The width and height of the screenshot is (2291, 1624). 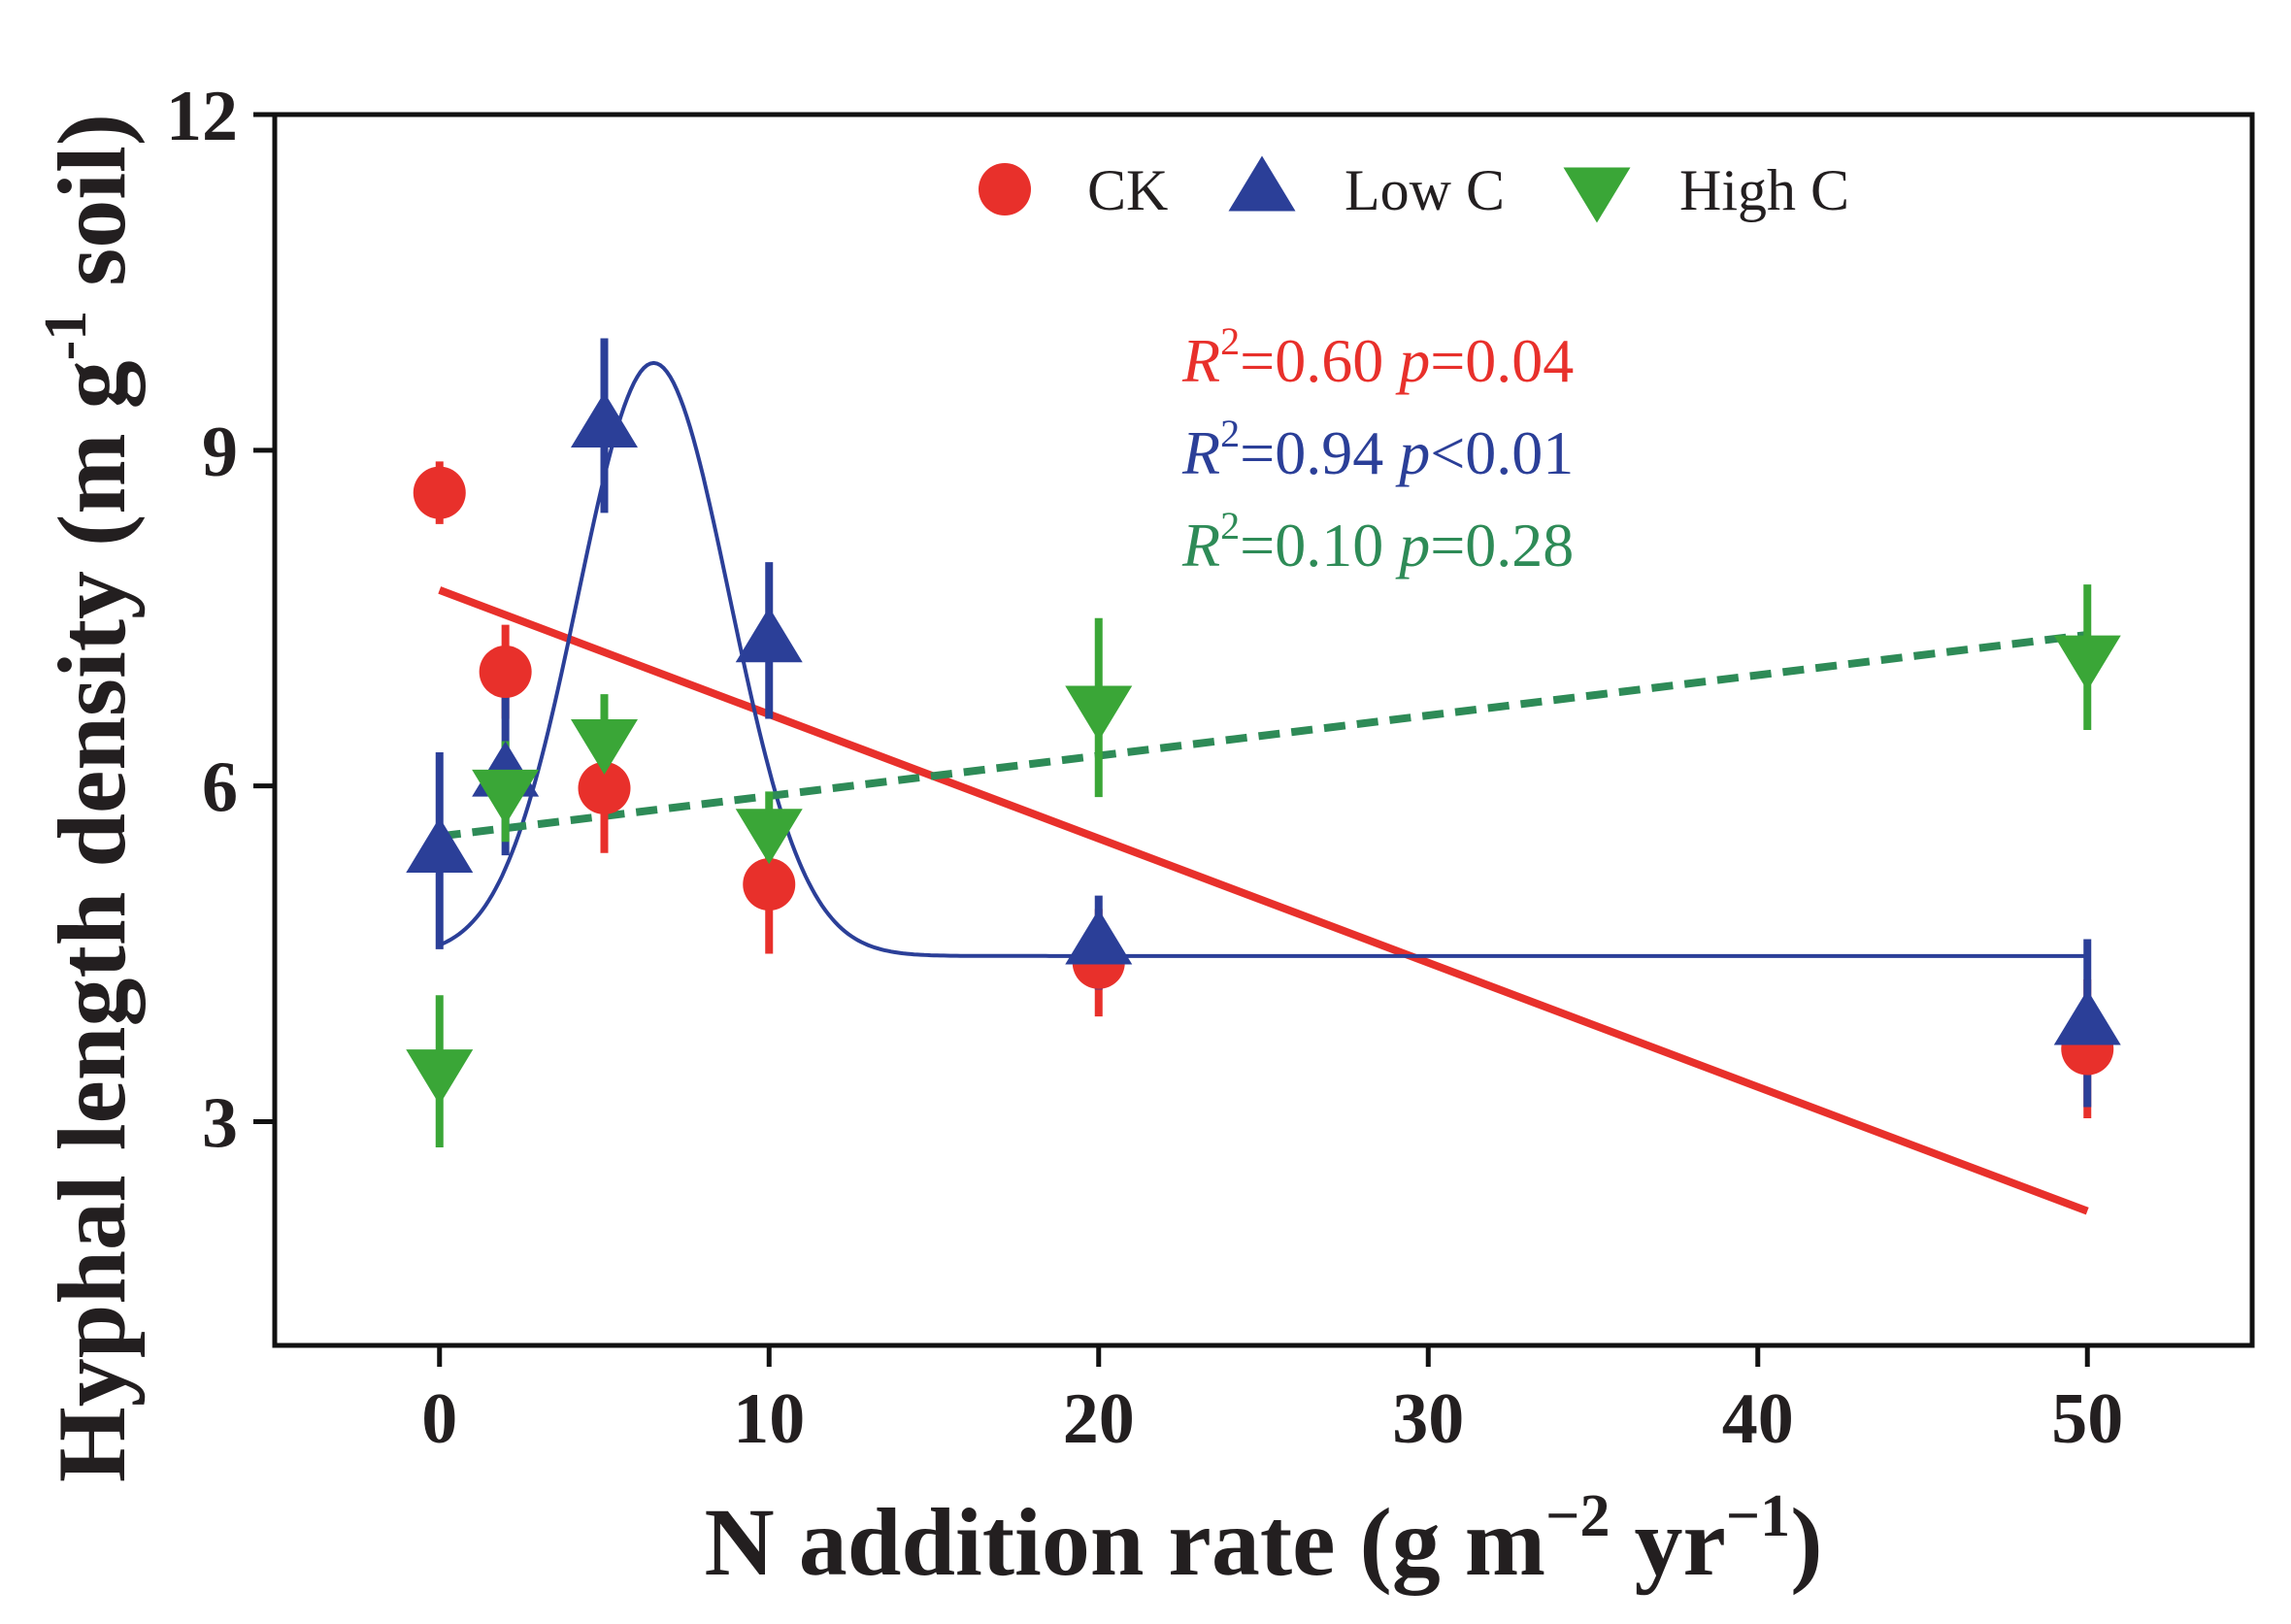 I want to click on x-tick-label: 0, so click(x=439, y=1419).